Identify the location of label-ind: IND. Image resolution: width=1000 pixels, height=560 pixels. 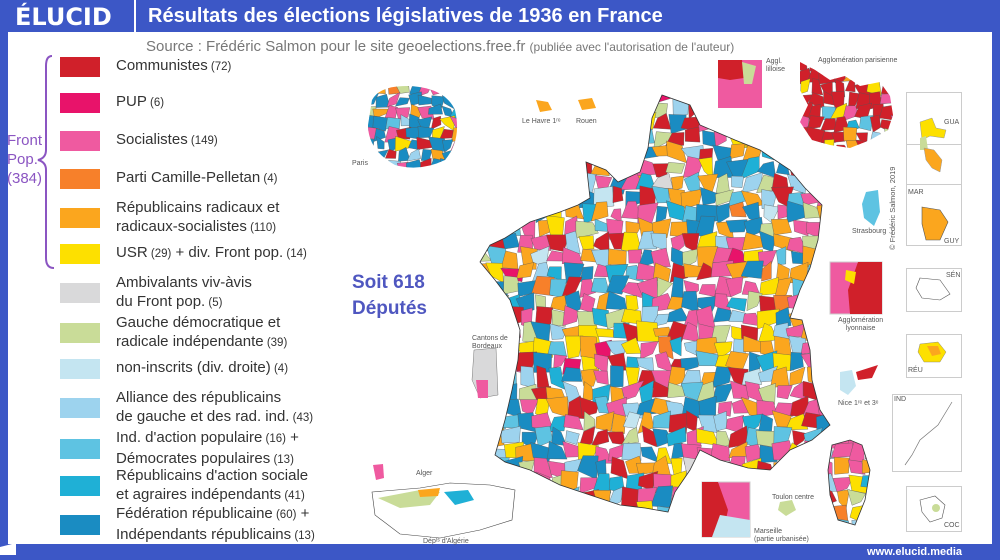
(900, 399).